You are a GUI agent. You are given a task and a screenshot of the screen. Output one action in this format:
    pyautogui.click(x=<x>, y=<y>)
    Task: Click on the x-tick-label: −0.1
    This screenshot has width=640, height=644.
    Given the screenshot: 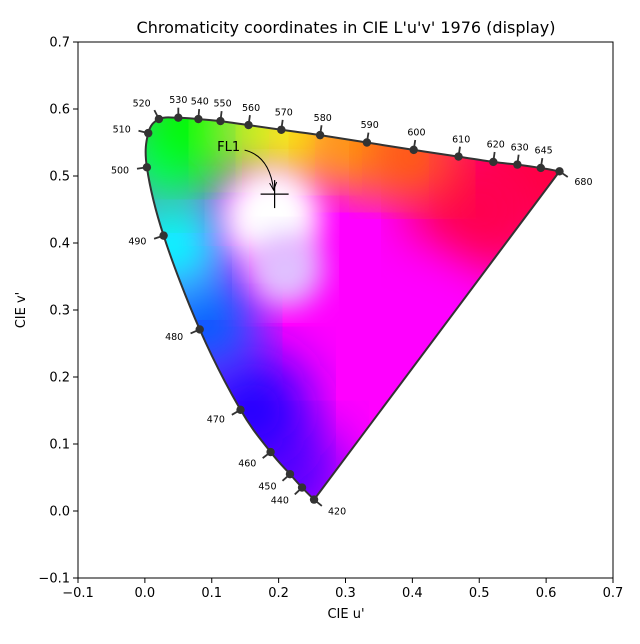 What is the action you would take?
    pyautogui.click(x=78, y=593)
    